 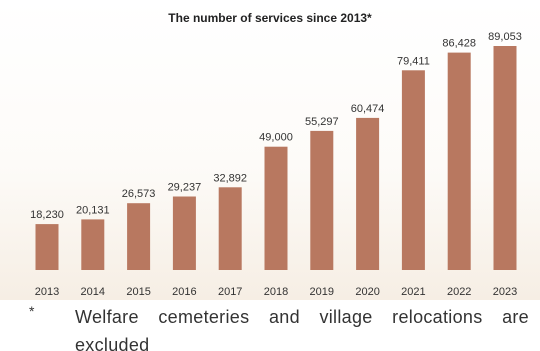 What do you see at coordinates (185, 188) in the screenshot?
I see `data-label-2016: 29,237` at bounding box center [185, 188].